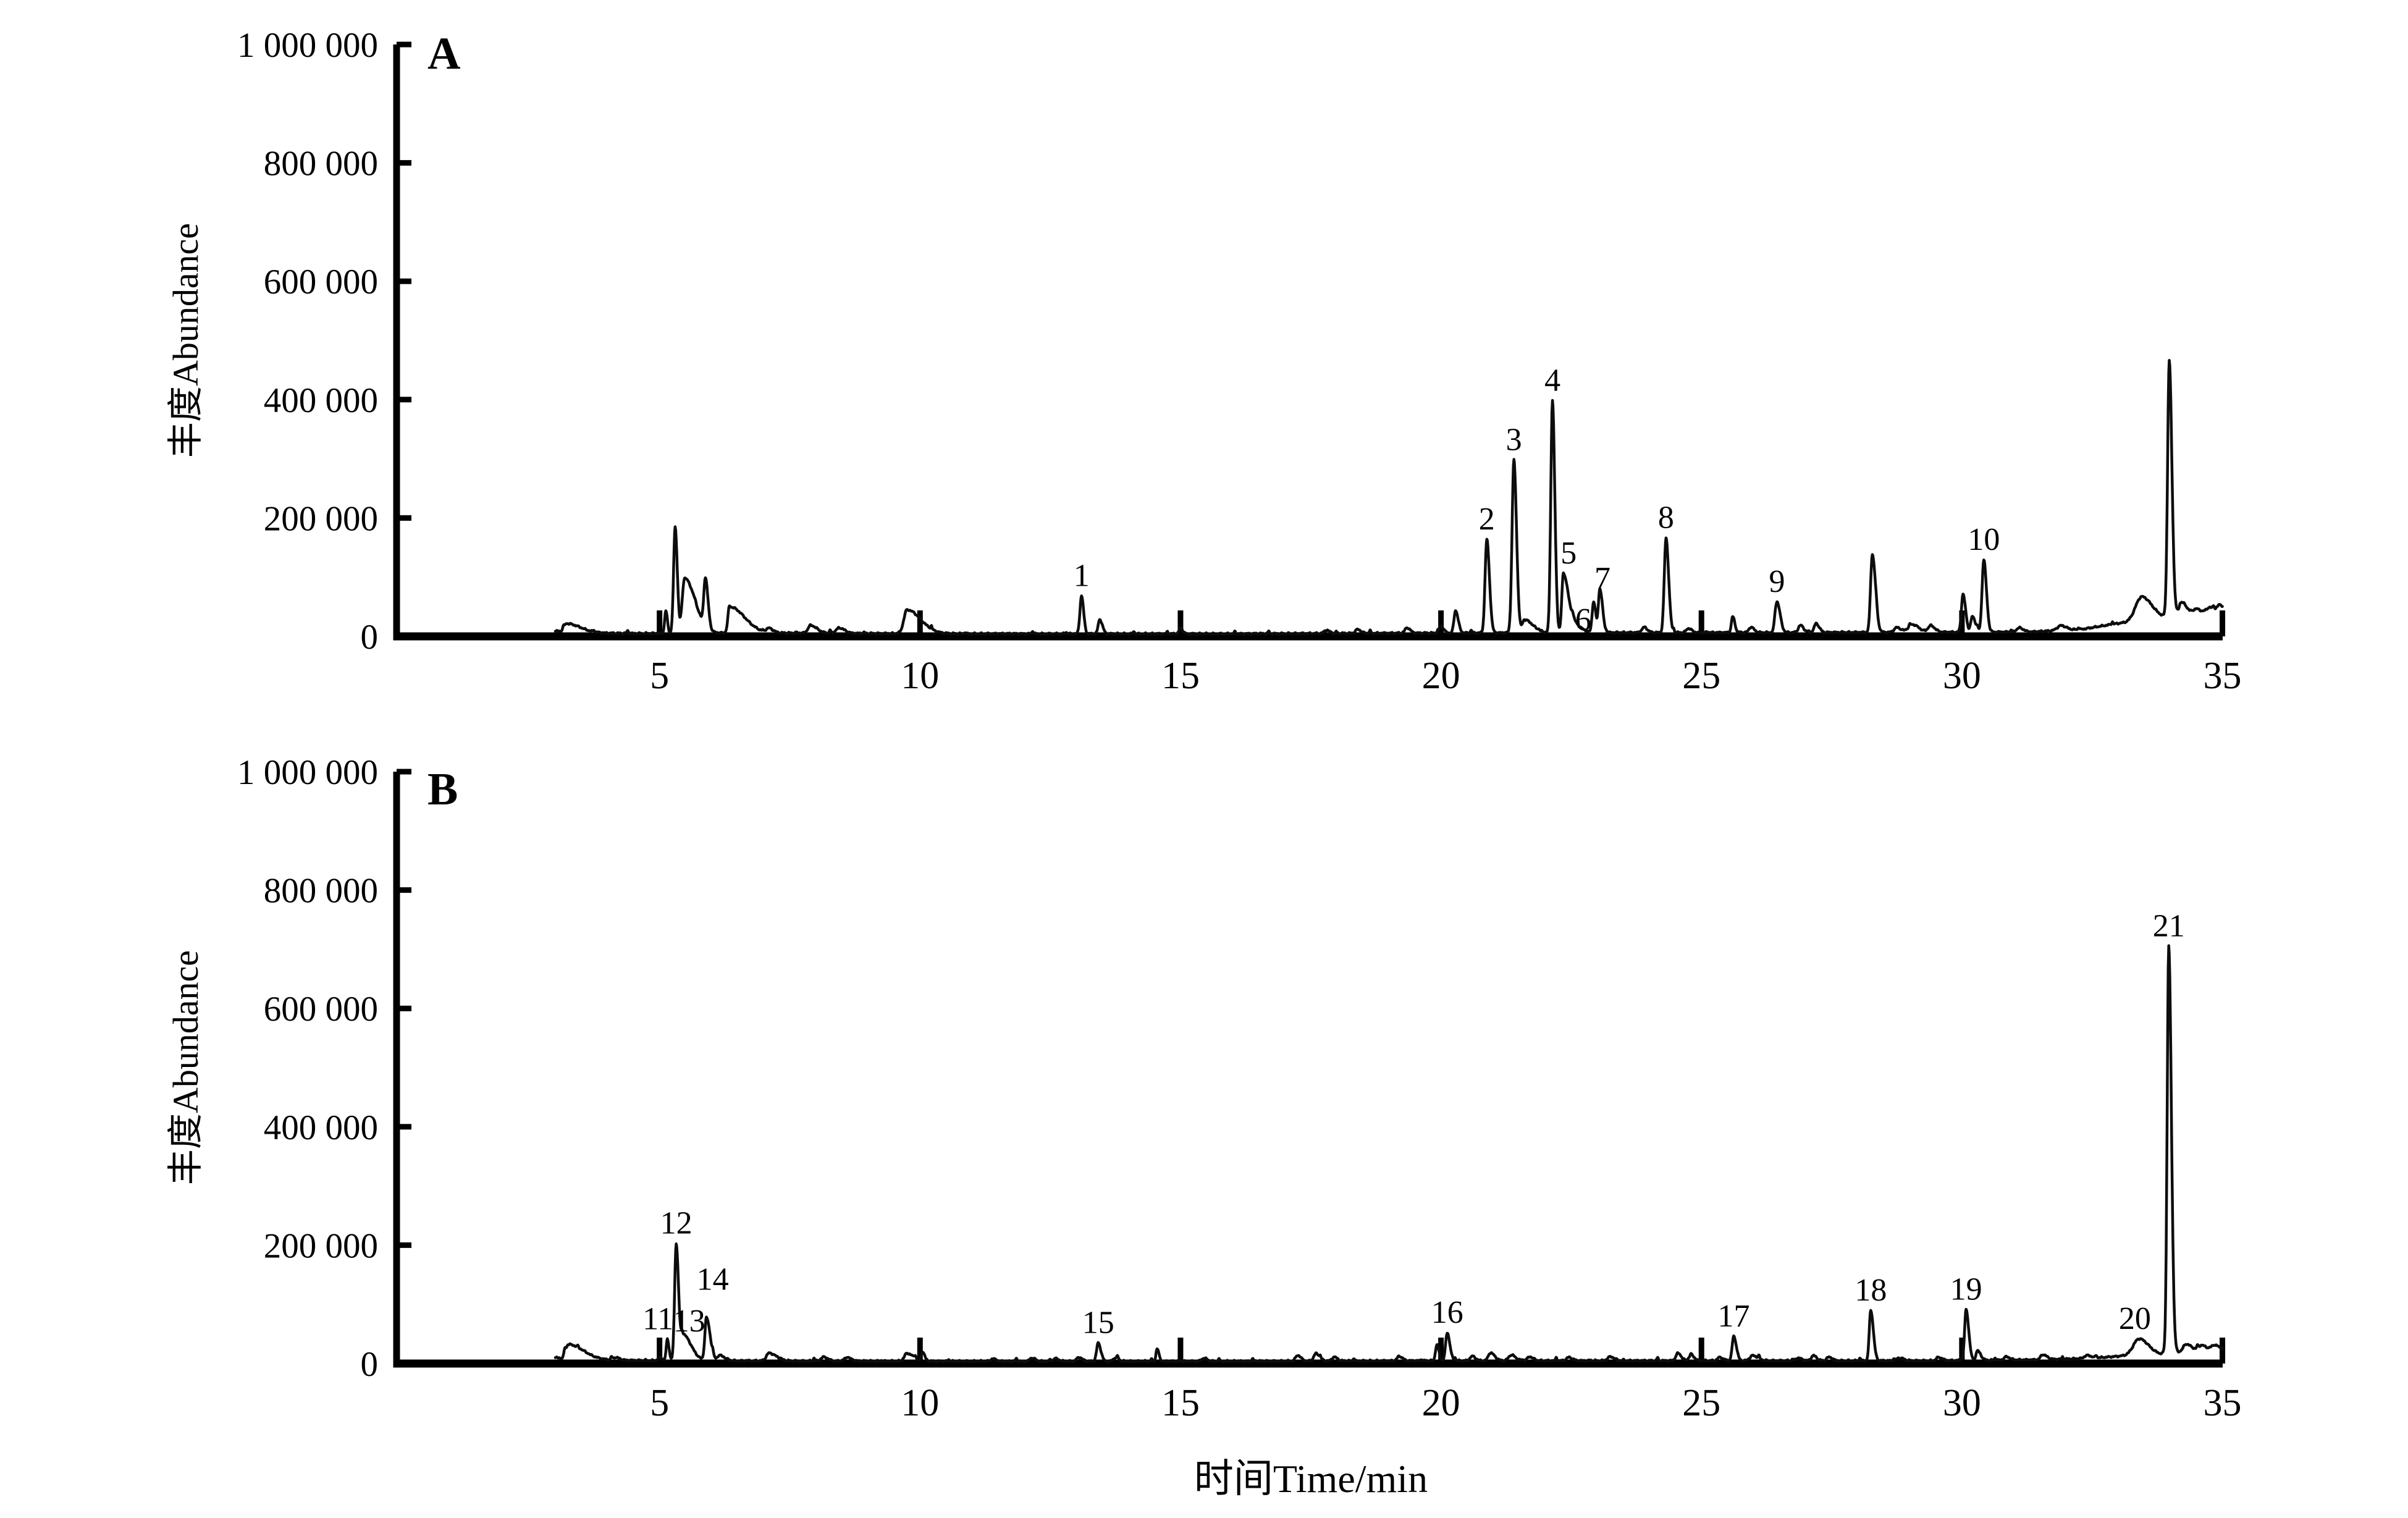 This screenshot has height=1518, width=2408. What do you see at coordinates (676, 1223) in the screenshot?
I see `peak-label-12: 12` at bounding box center [676, 1223].